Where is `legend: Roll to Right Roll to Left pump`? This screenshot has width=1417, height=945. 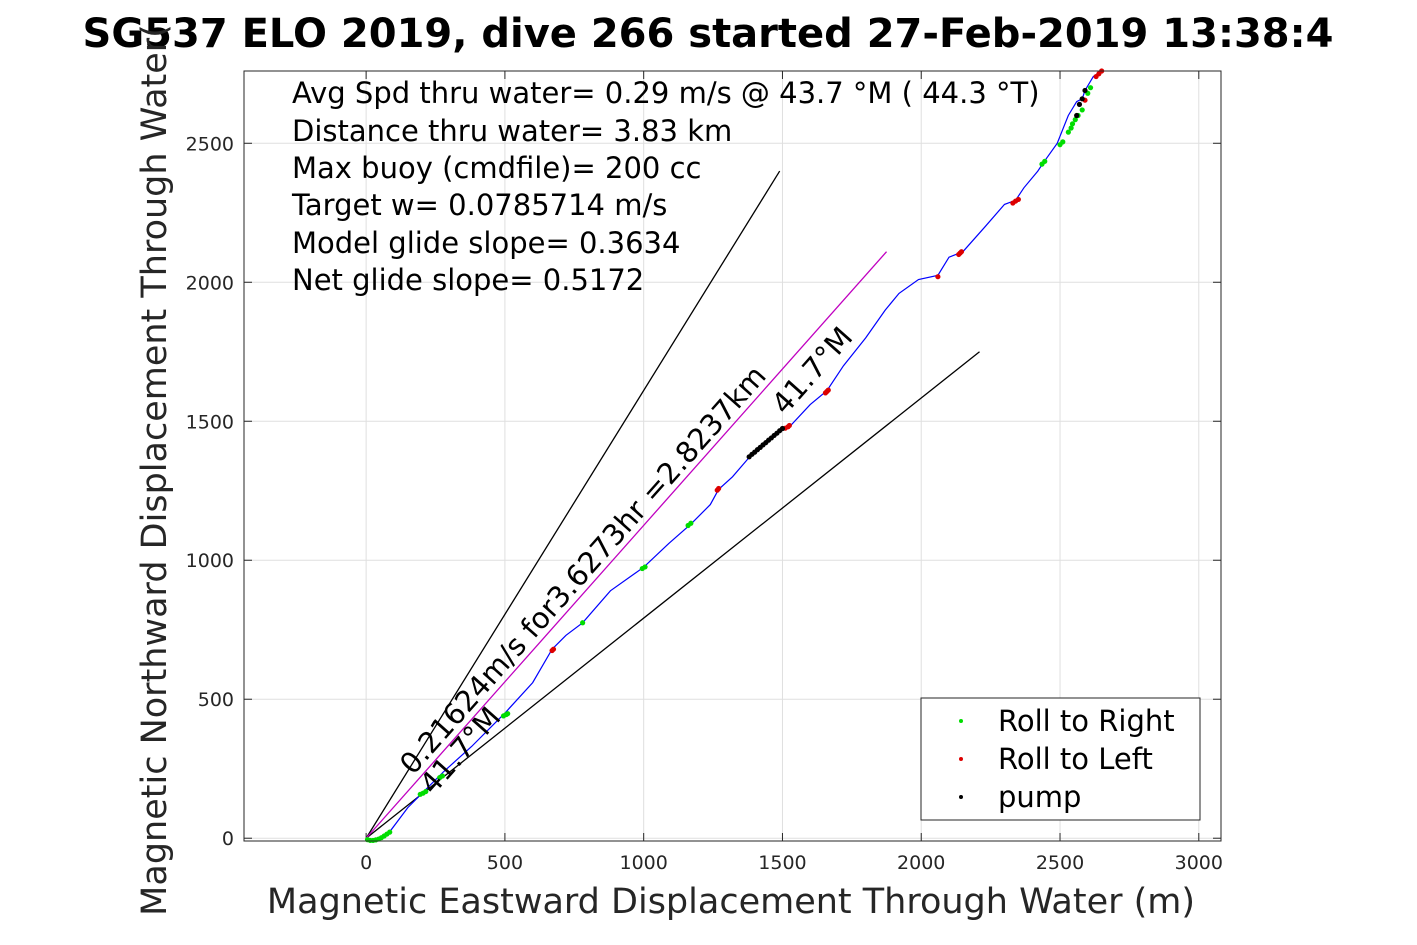 legend: Roll to Right Roll to Left pump is located at coordinates (1060, 759).